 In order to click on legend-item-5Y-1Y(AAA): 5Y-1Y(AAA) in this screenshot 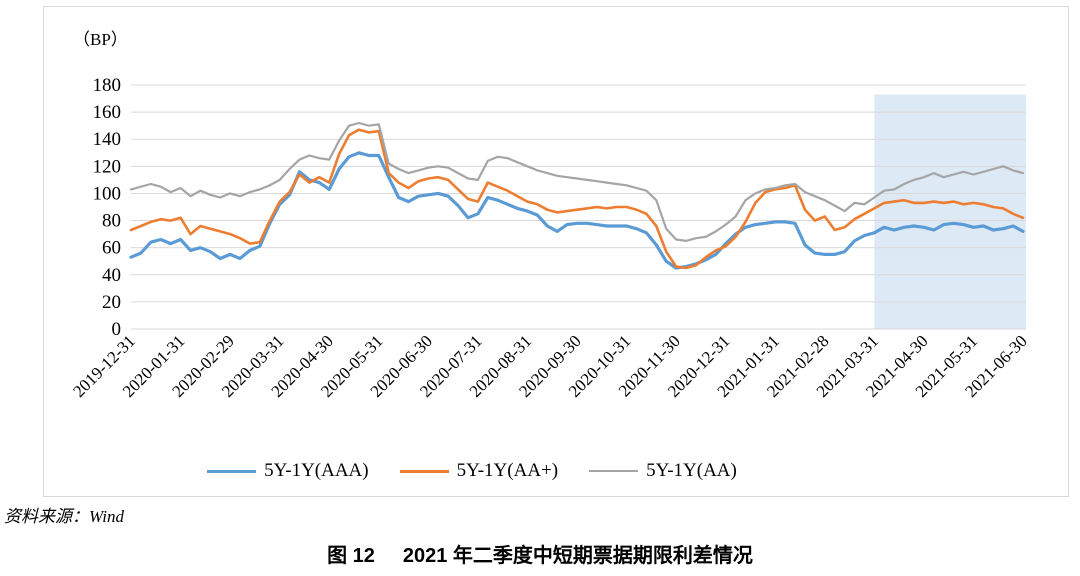, I will do `click(288, 471)`.